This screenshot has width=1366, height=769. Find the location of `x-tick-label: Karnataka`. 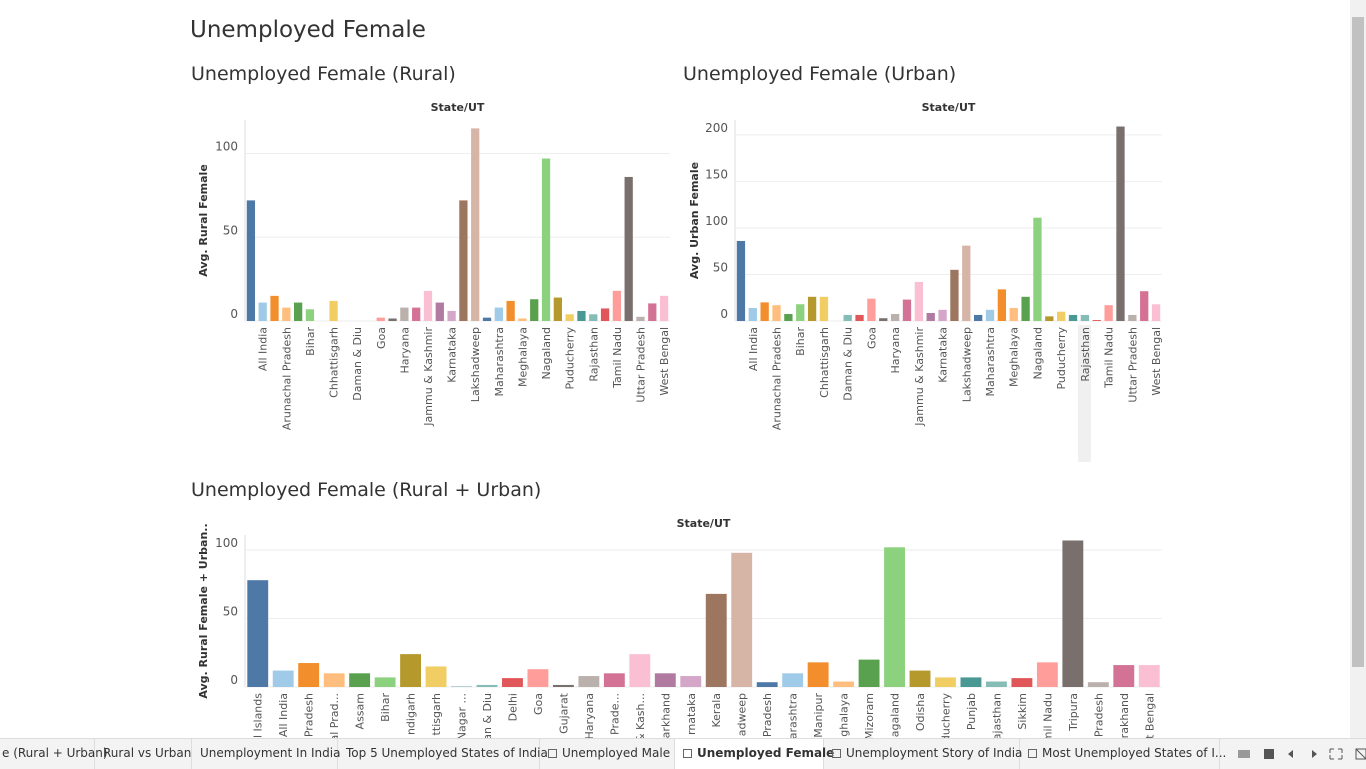

x-tick-label: Karnataka is located at coordinates (943, 355).